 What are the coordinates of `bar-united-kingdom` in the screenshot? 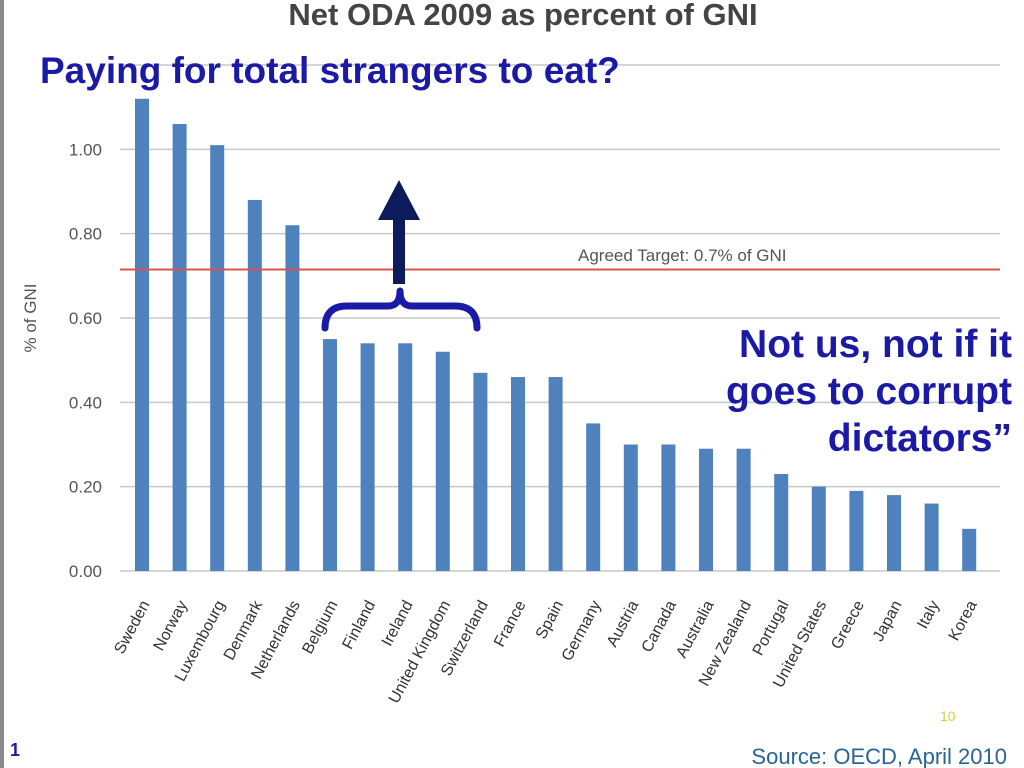 It's located at (442, 461).